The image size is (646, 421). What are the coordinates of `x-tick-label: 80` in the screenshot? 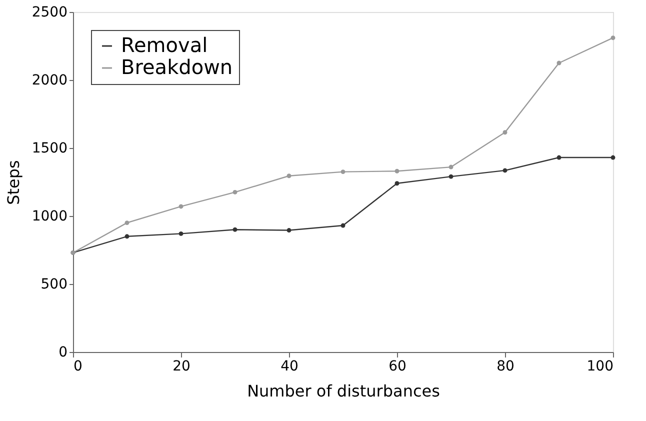 It's located at (505, 366).